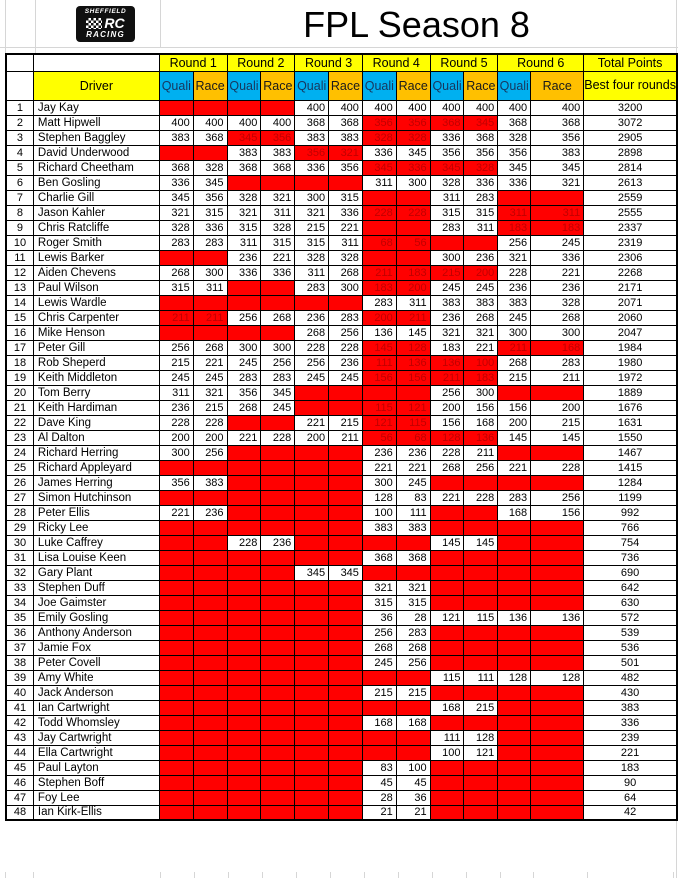  What do you see at coordinates (481, 152) in the screenshot?
I see `score-cell: 356` at bounding box center [481, 152].